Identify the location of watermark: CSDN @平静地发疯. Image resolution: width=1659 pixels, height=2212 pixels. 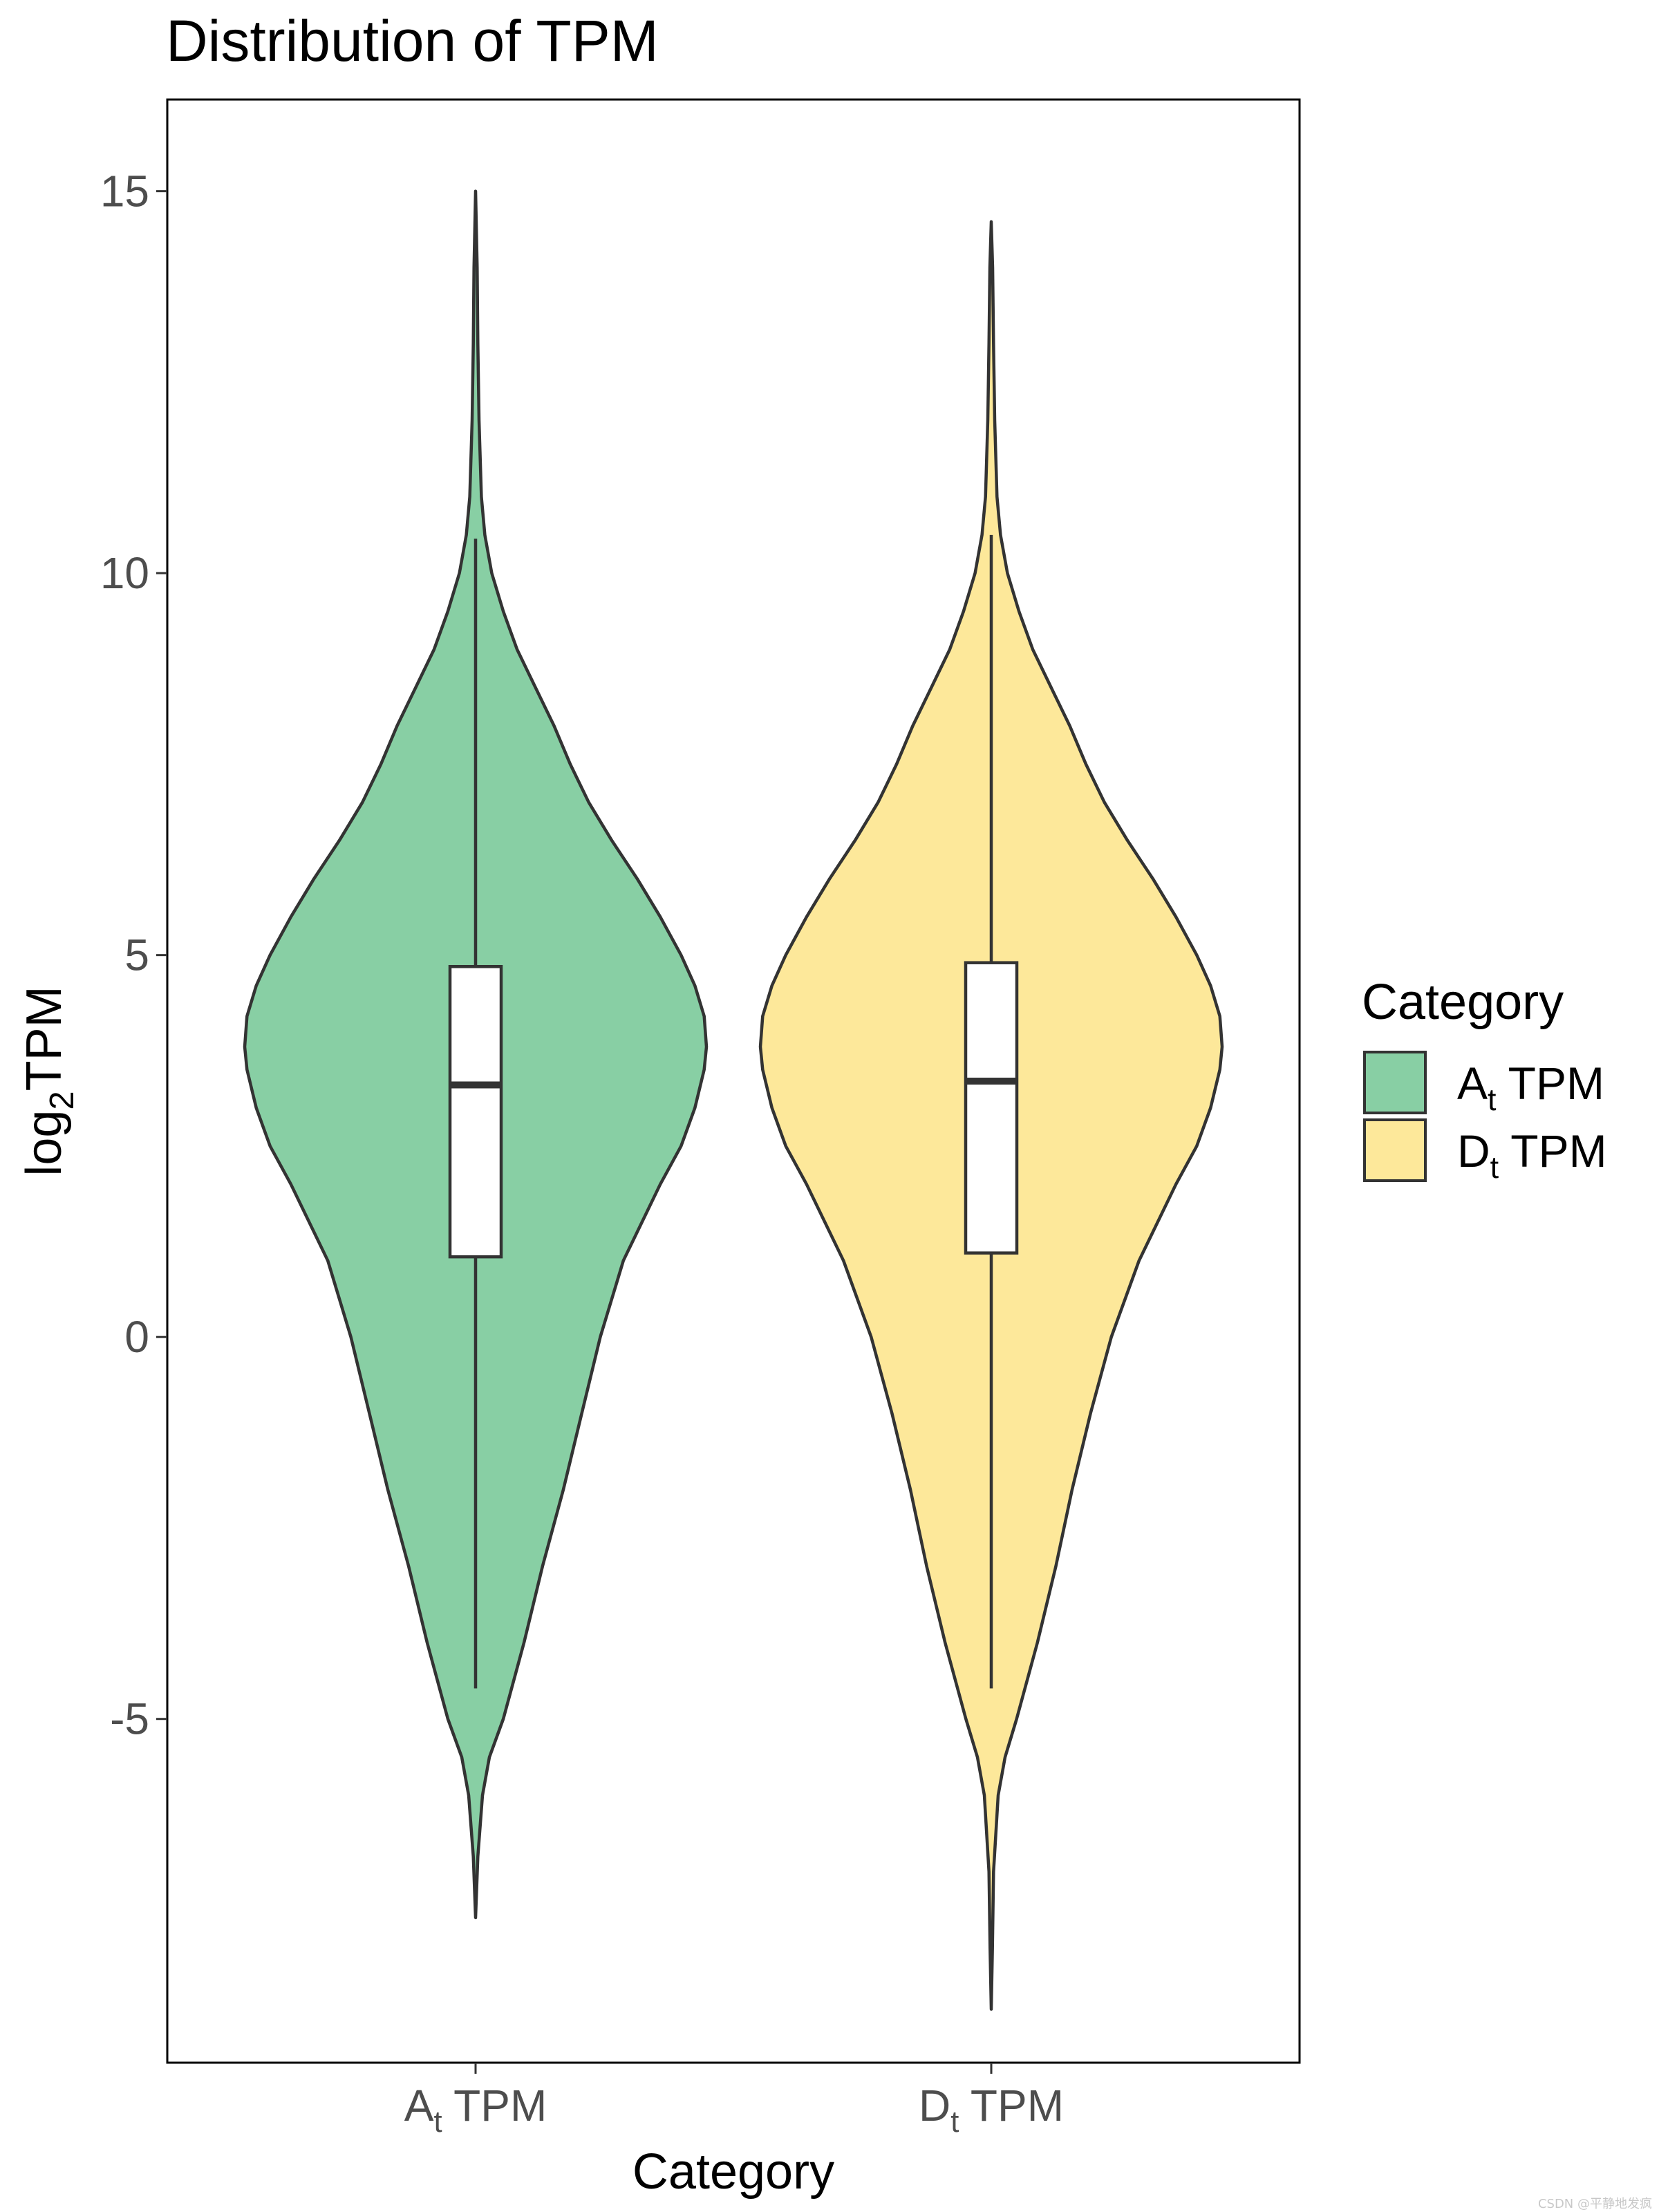
(1595, 2204).